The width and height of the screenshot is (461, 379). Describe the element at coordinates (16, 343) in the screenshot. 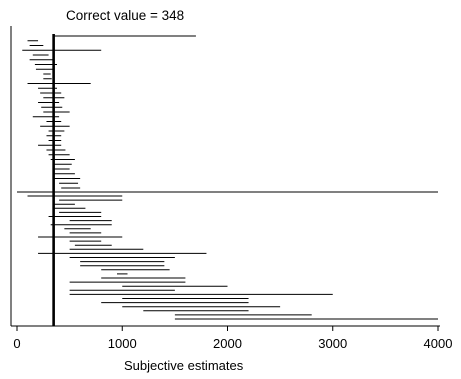

I see `x-tick-label: 0` at that location.